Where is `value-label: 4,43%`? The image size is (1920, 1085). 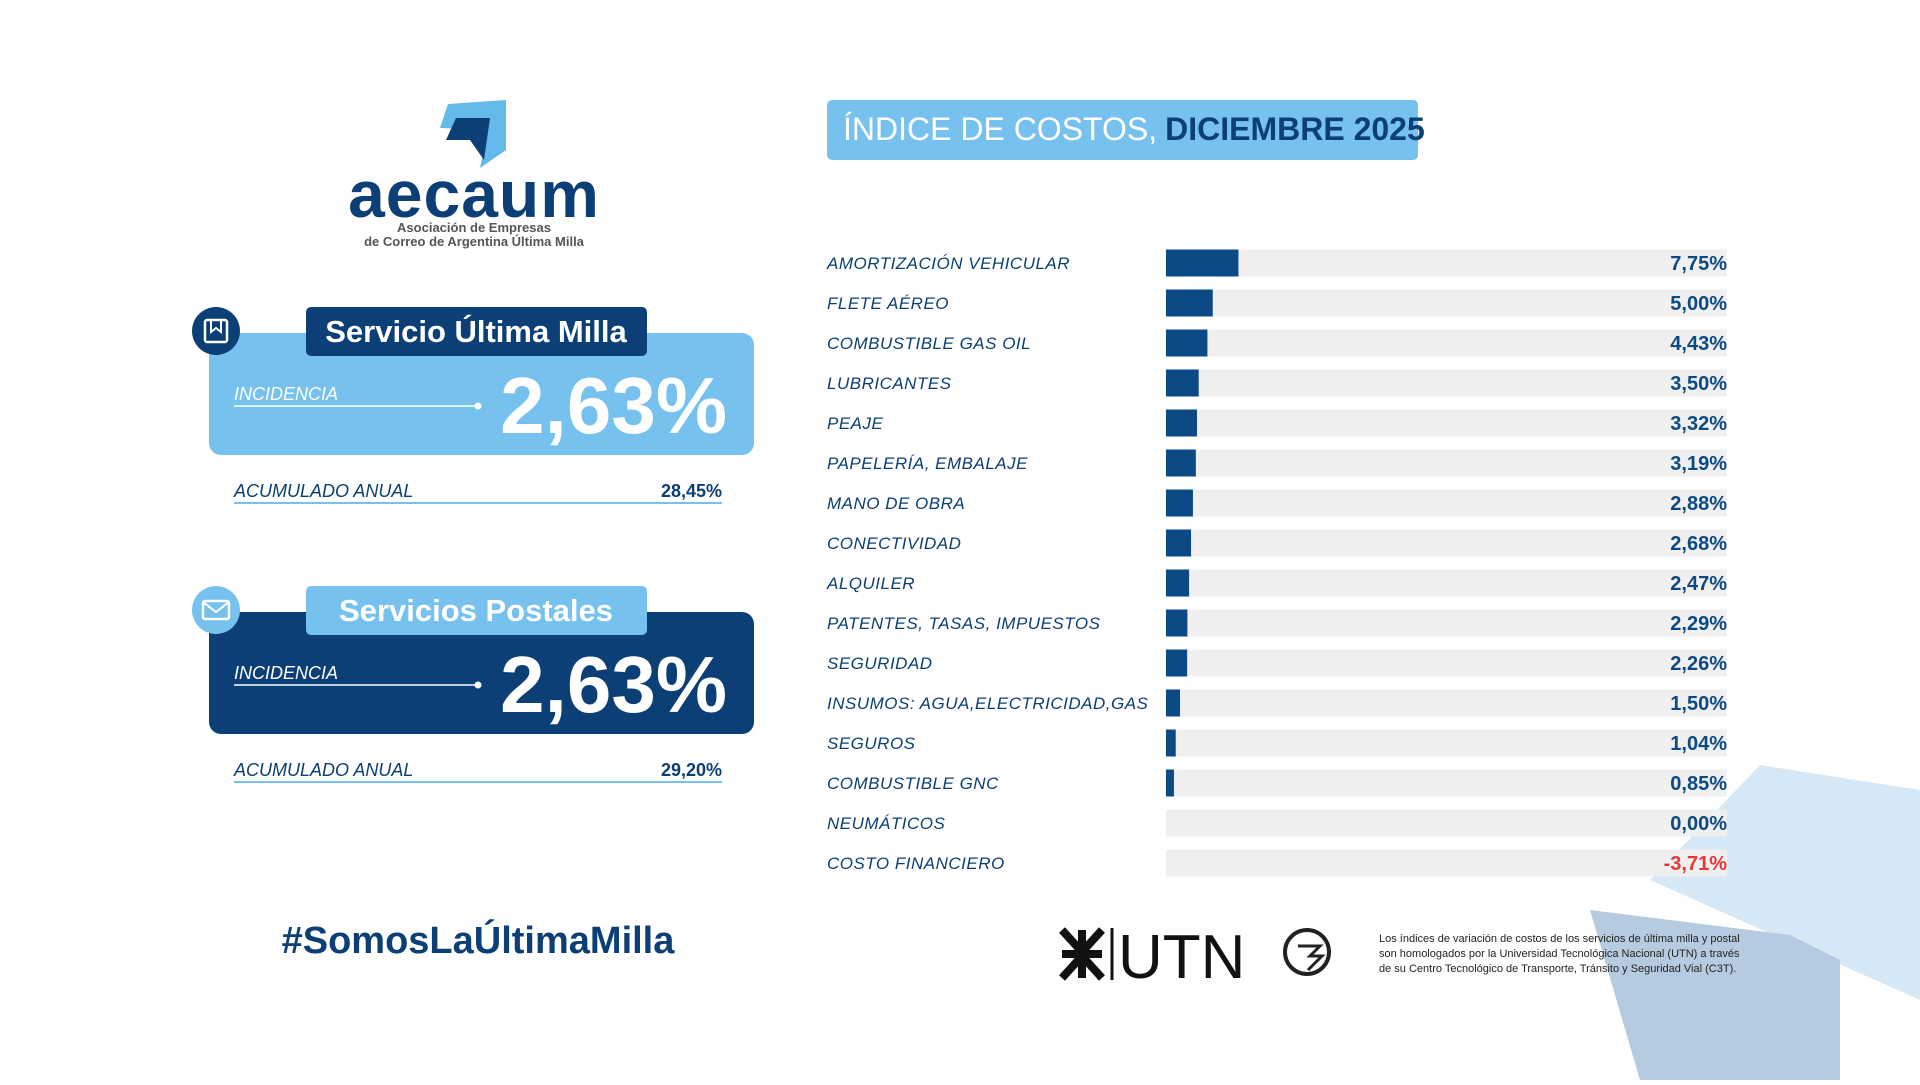 value-label: 4,43% is located at coordinates (1698, 344).